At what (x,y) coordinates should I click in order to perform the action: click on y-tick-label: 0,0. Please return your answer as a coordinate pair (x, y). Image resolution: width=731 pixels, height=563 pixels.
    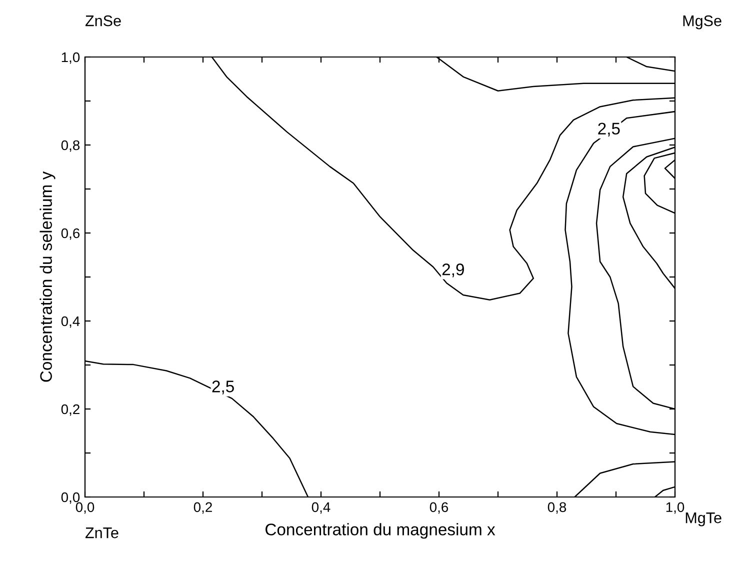
    Looking at the image, I should click on (70, 498).